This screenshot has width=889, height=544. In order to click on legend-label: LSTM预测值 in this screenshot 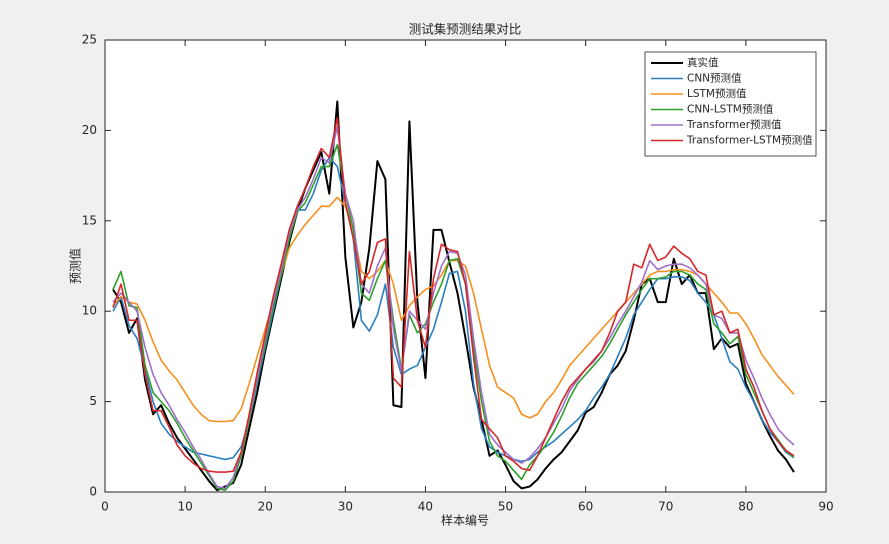, I will do `click(717, 93)`.